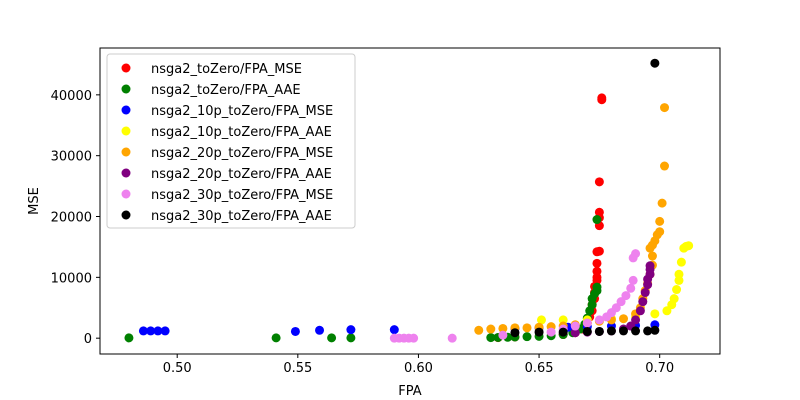 The image size is (800, 400). I want to click on y-axis: 0 10000 20000 30000 40000, so click(75, 218).